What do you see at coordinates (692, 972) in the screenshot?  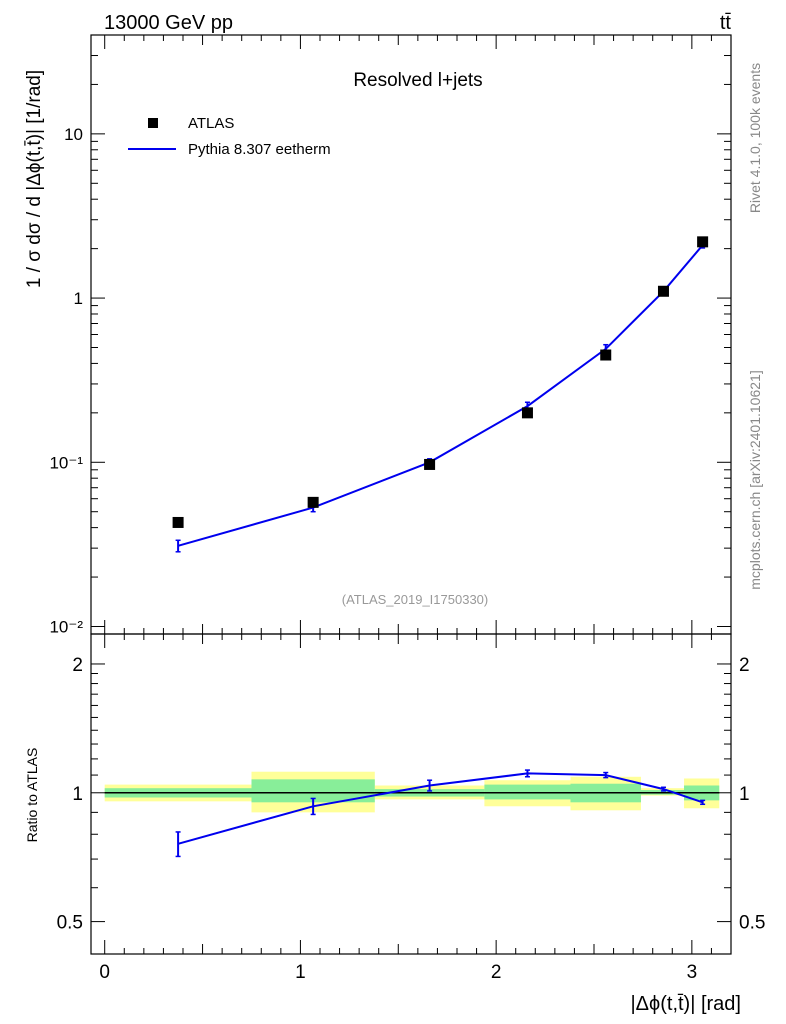 I see `x-tick-label: 3` at bounding box center [692, 972].